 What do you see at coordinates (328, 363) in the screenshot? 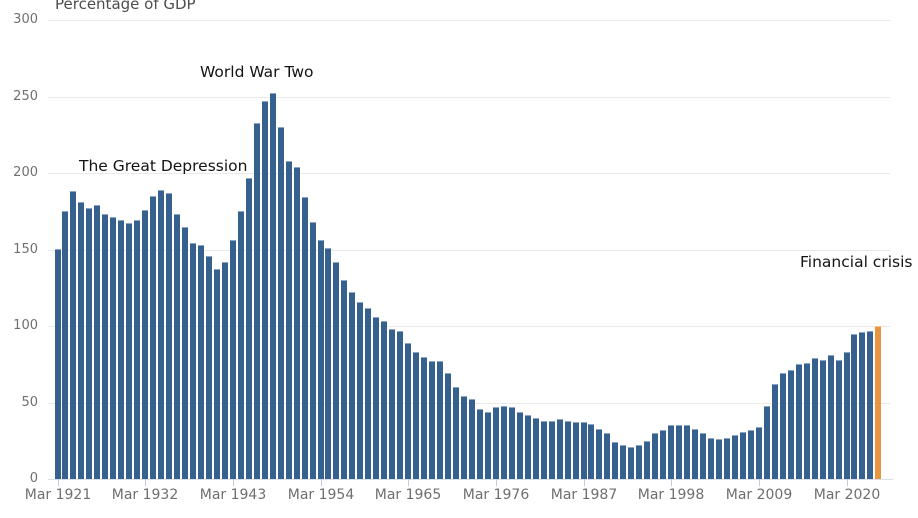
I see `bar-1955` at bounding box center [328, 363].